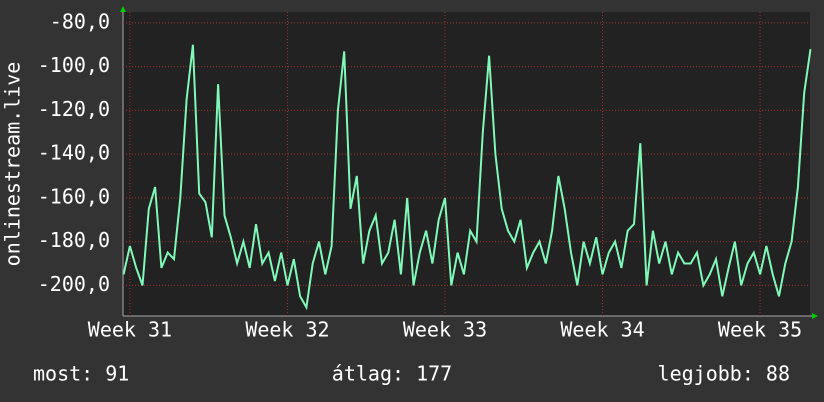  What do you see at coordinates (760, 330) in the screenshot?
I see `x-tick-label: Week 35` at bounding box center [760, 330].